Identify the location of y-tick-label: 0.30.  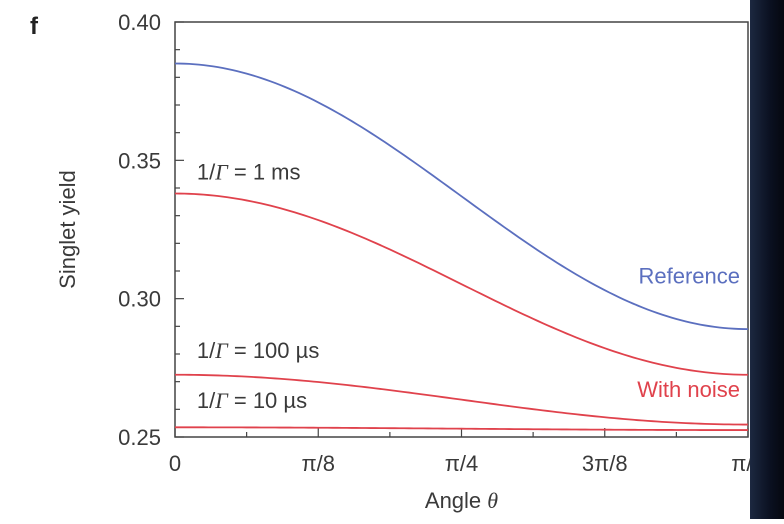
(139, 299).